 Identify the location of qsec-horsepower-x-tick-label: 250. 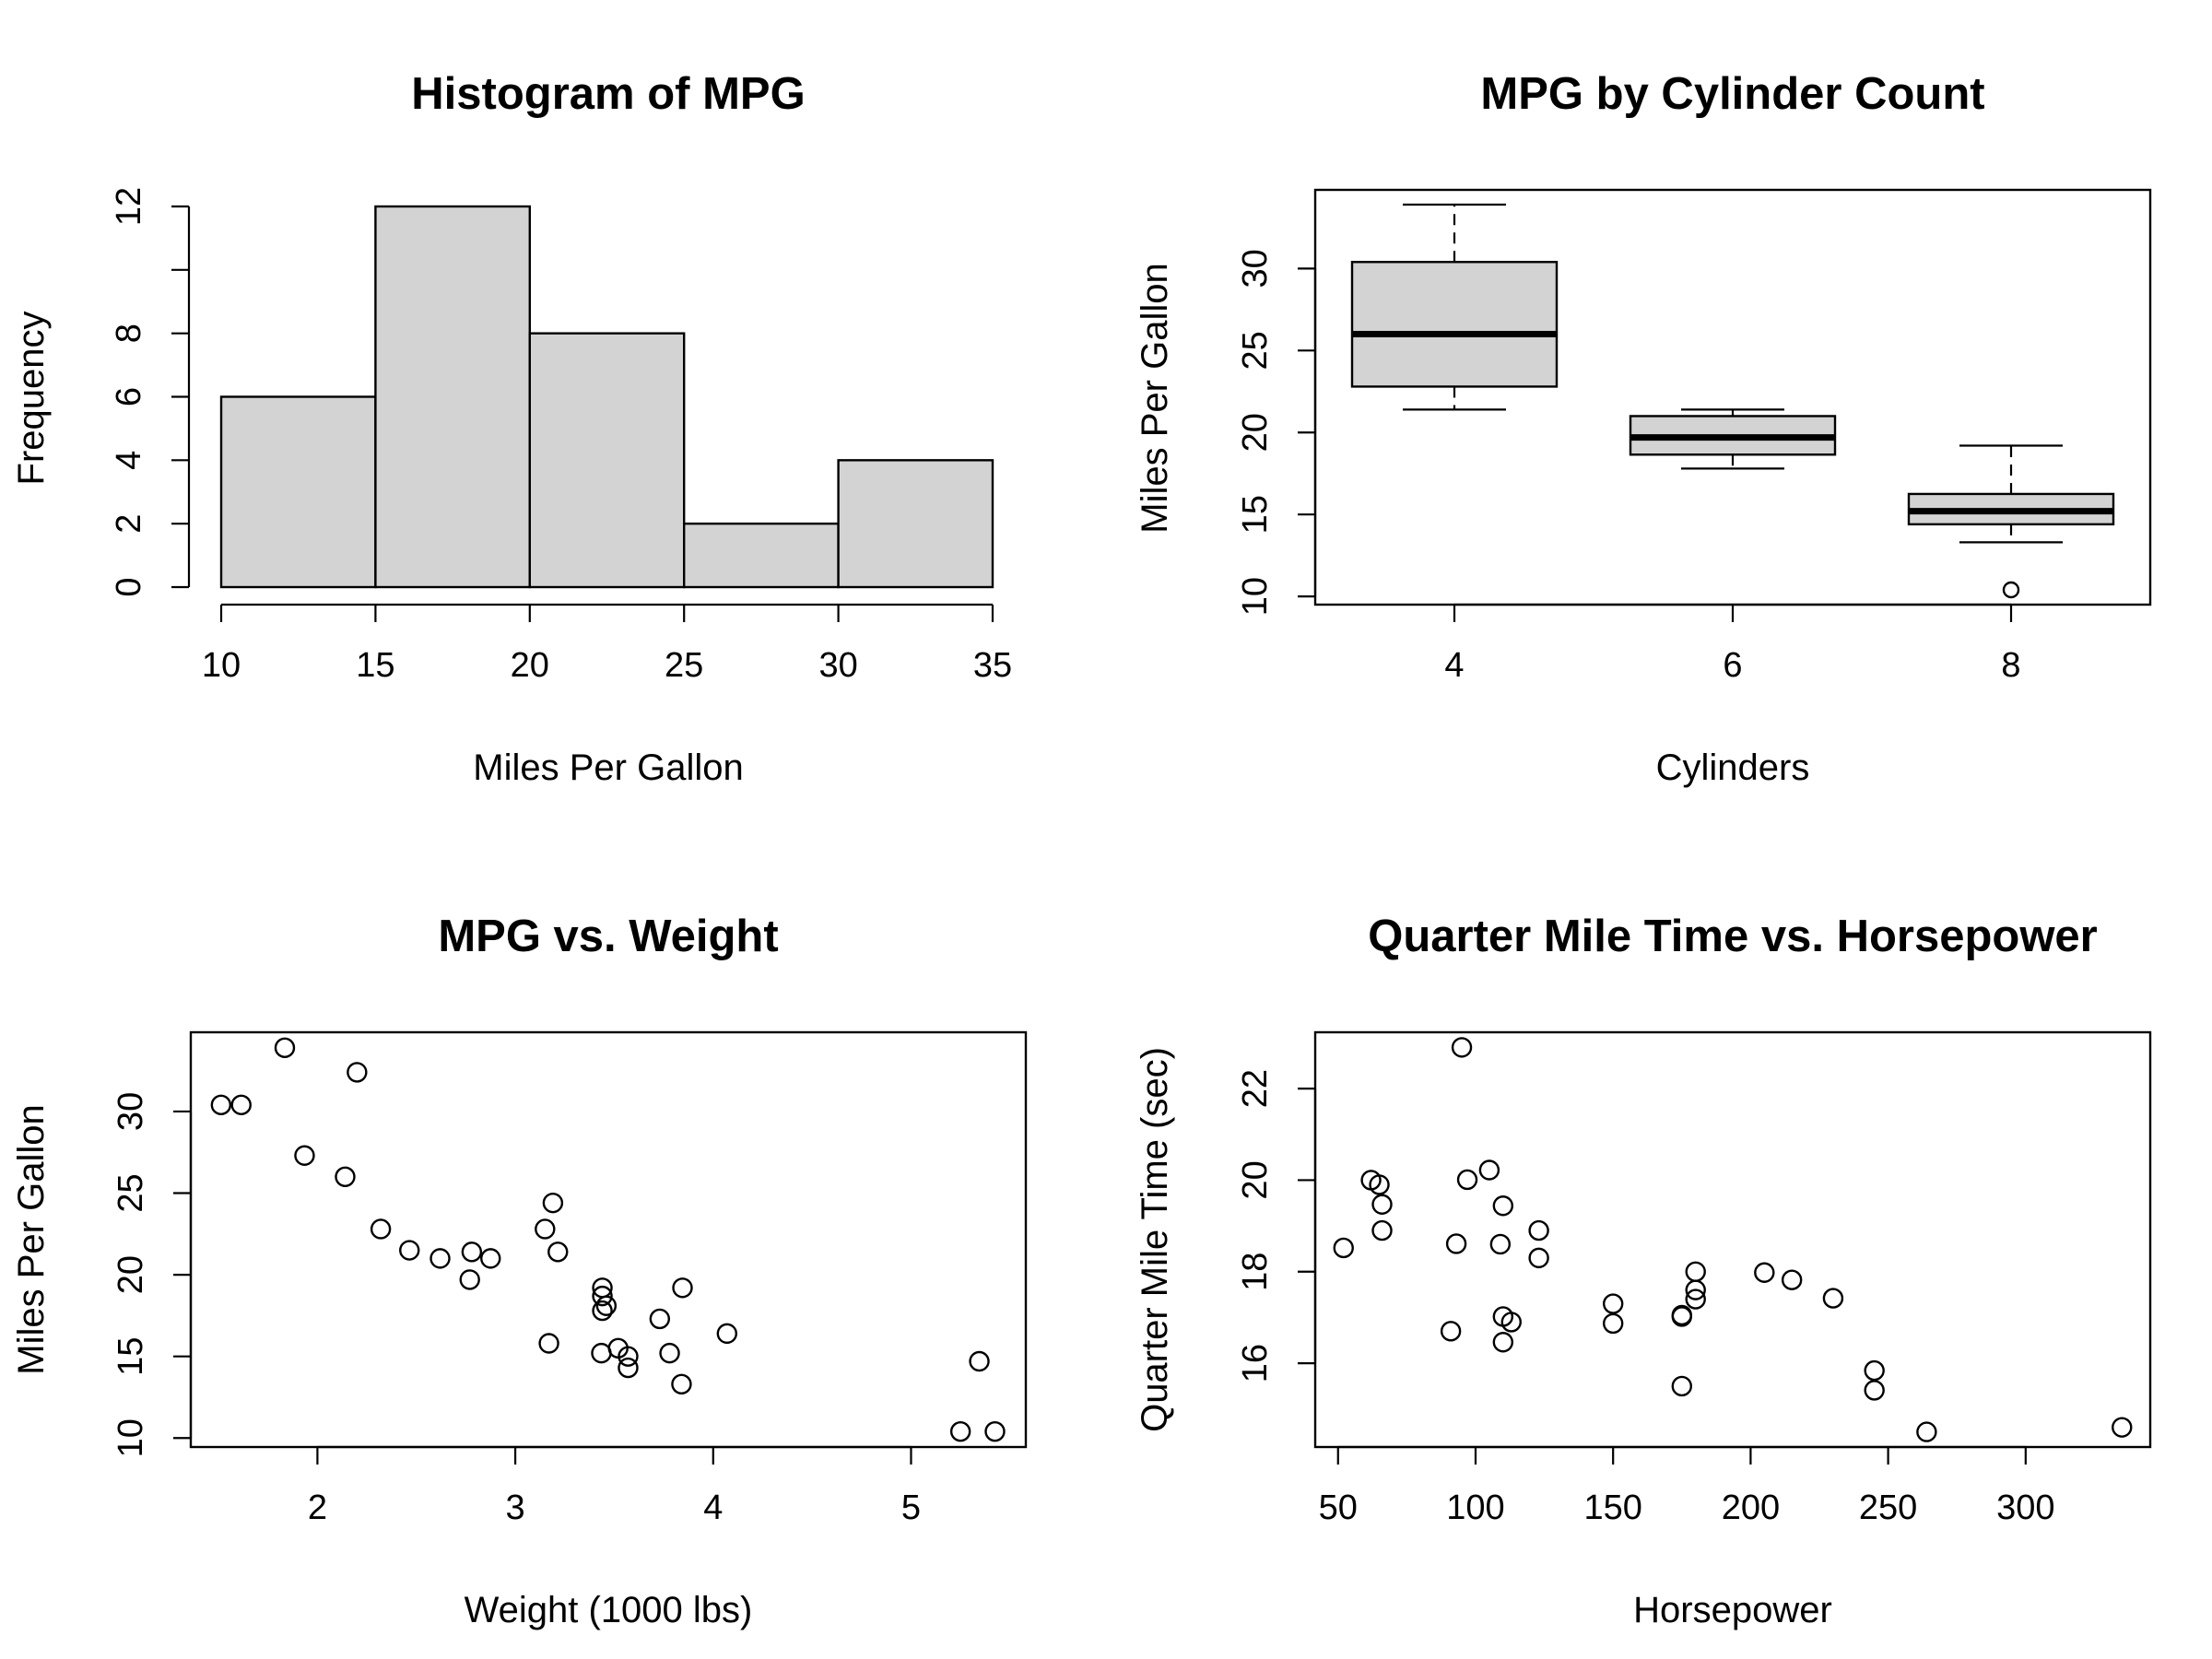
(1888, 1507).